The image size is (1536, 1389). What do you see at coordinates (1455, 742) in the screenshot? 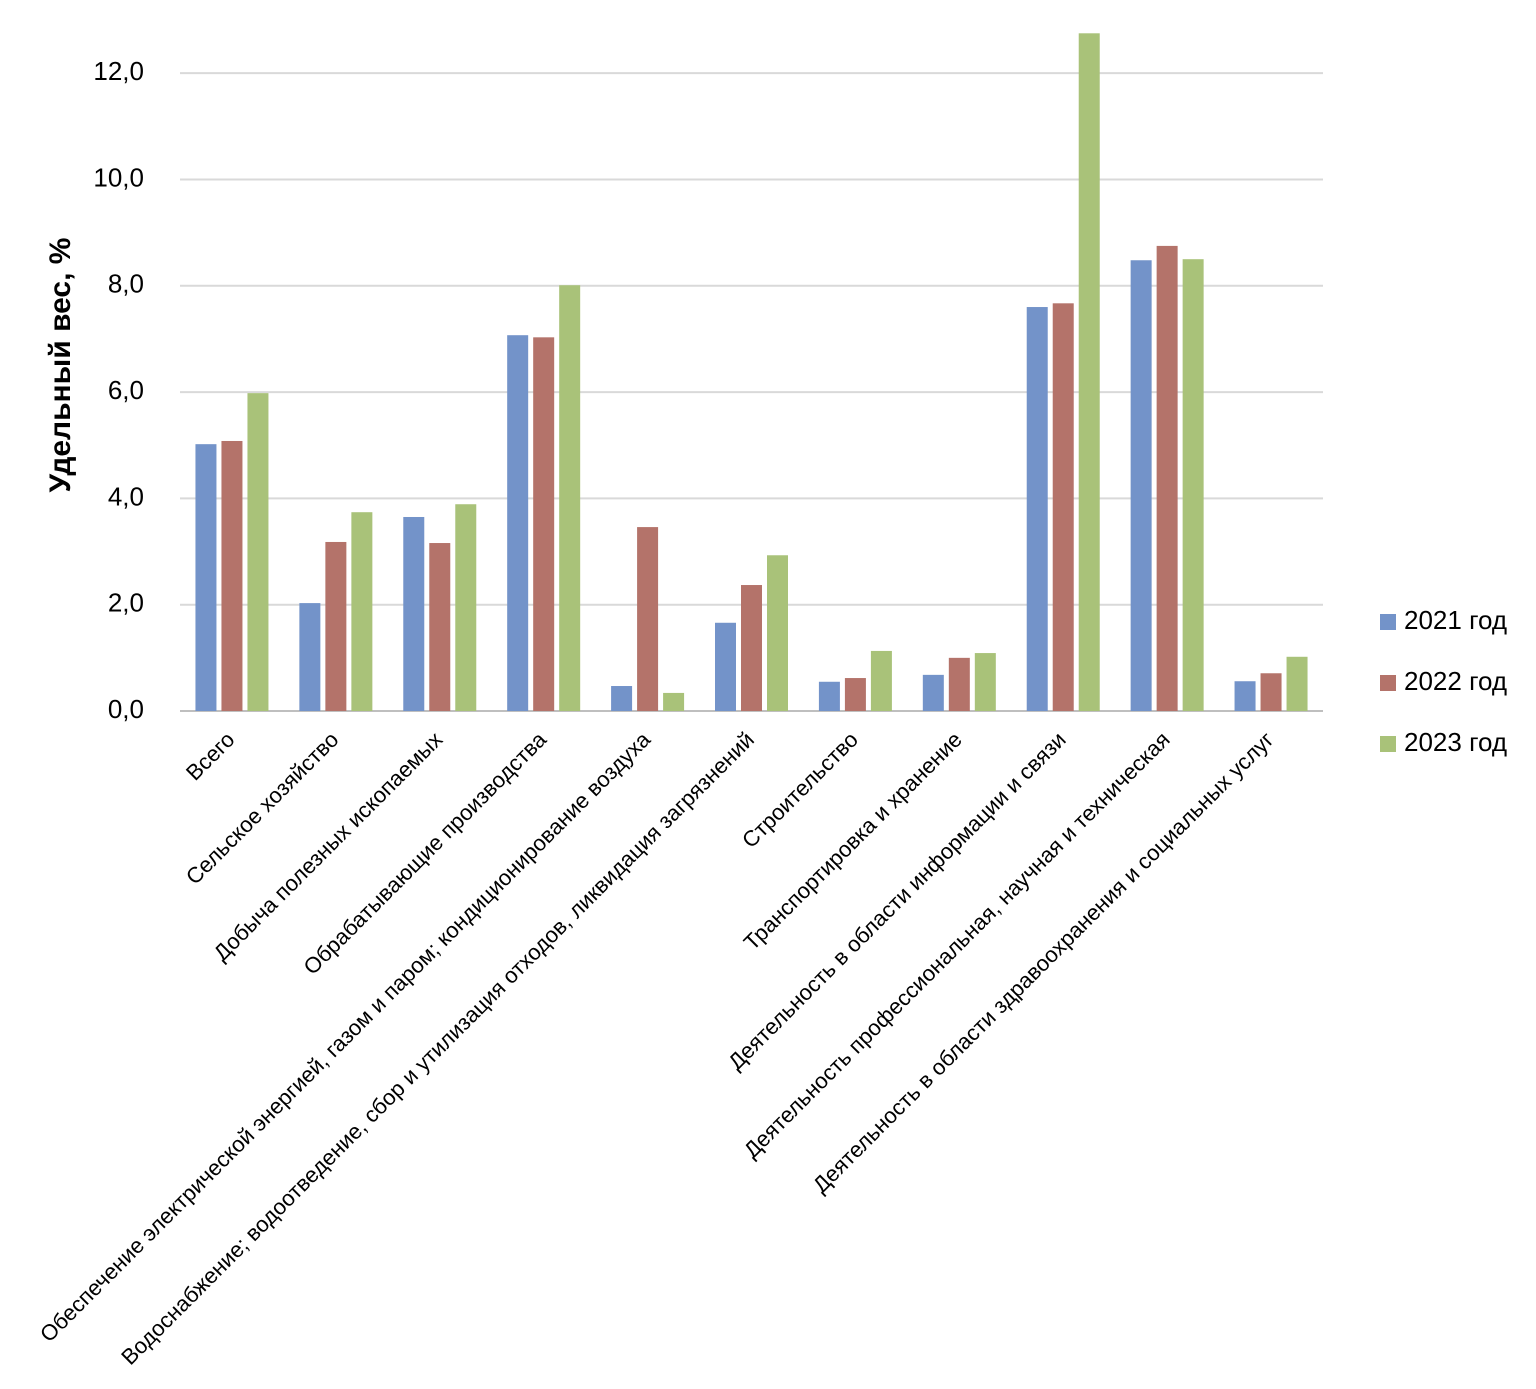
I see `legend-label: 2023 год` at bounding box center [1455, 742].